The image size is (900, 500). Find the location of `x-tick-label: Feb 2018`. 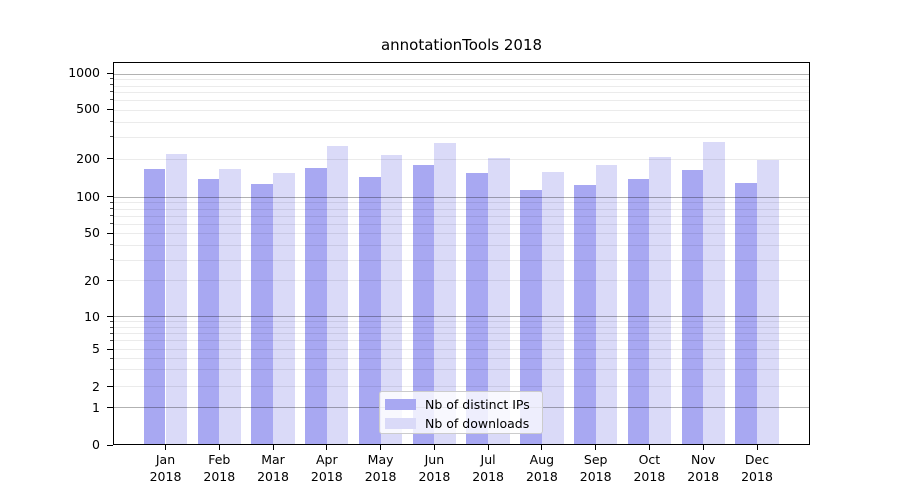

x-tick-label: Feb 2018 is located at coordinates (219, 468).